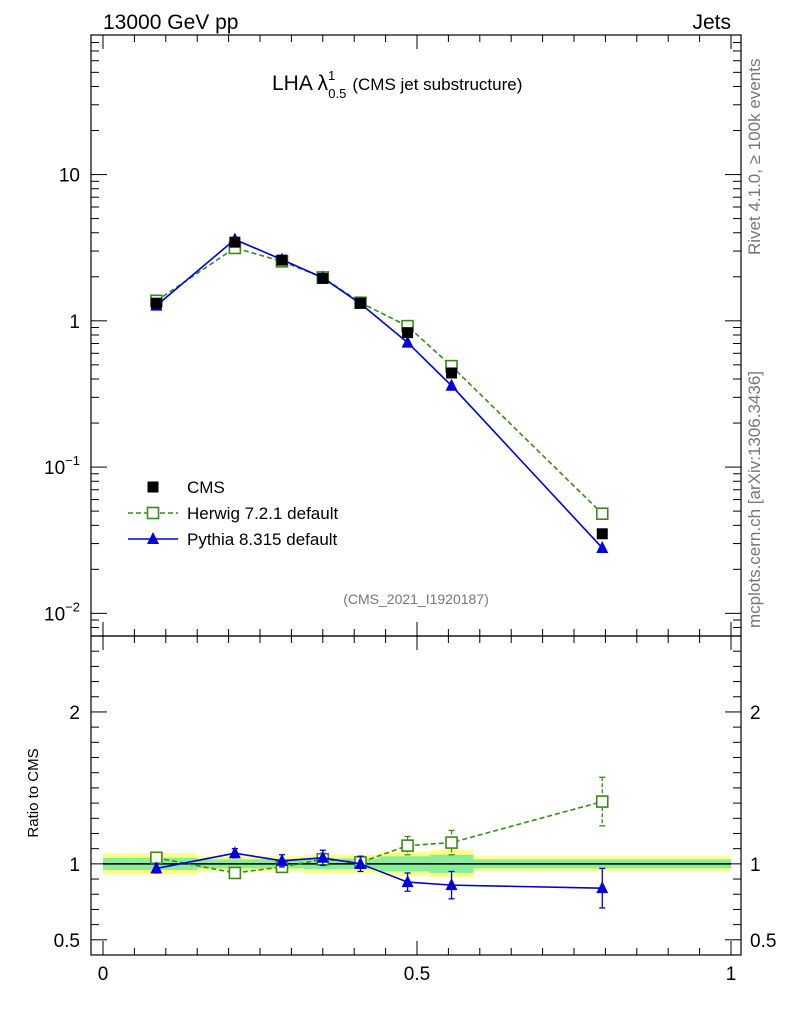 The width and height of the screenshot is (786, 1024). I want to click on x-tick-label: 0, so click(103, 974).